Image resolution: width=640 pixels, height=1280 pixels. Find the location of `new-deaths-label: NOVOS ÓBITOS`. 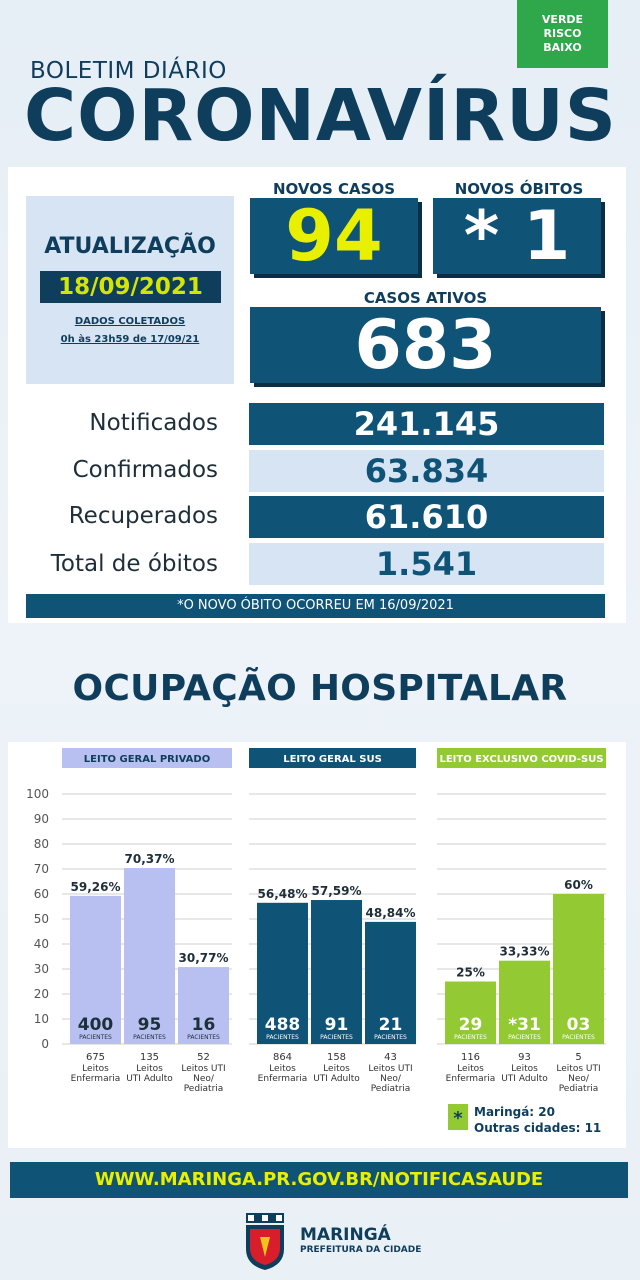

new-deaths-label: NOVOS ÓBITOS is located at coordinates (519, 189).